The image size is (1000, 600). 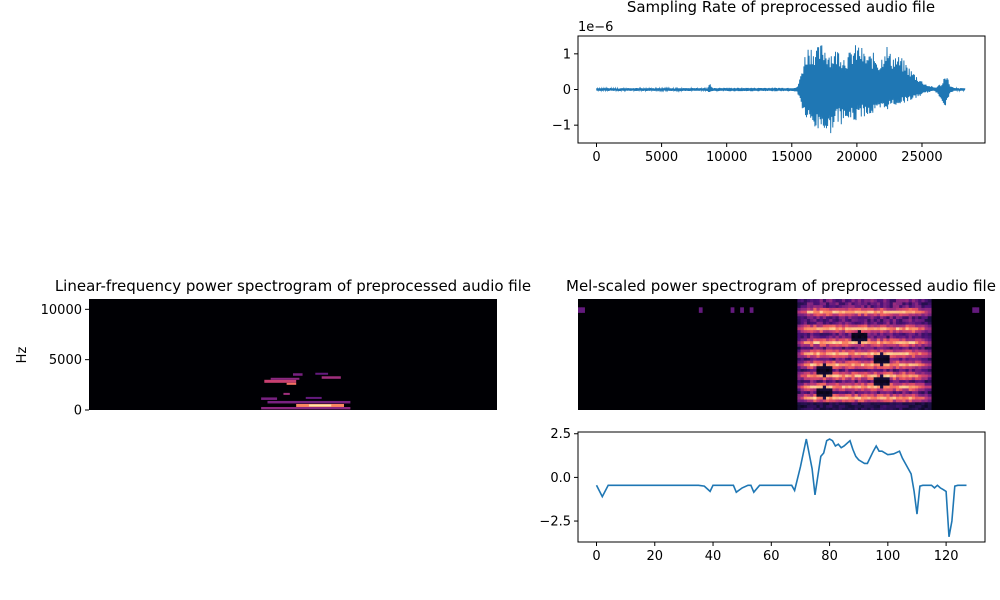 What do you see at coordinates (61, 310) in the screenshot?
I see `linear-spectrogram-y-tick-label: 10000` at bounding box center [61, 310].